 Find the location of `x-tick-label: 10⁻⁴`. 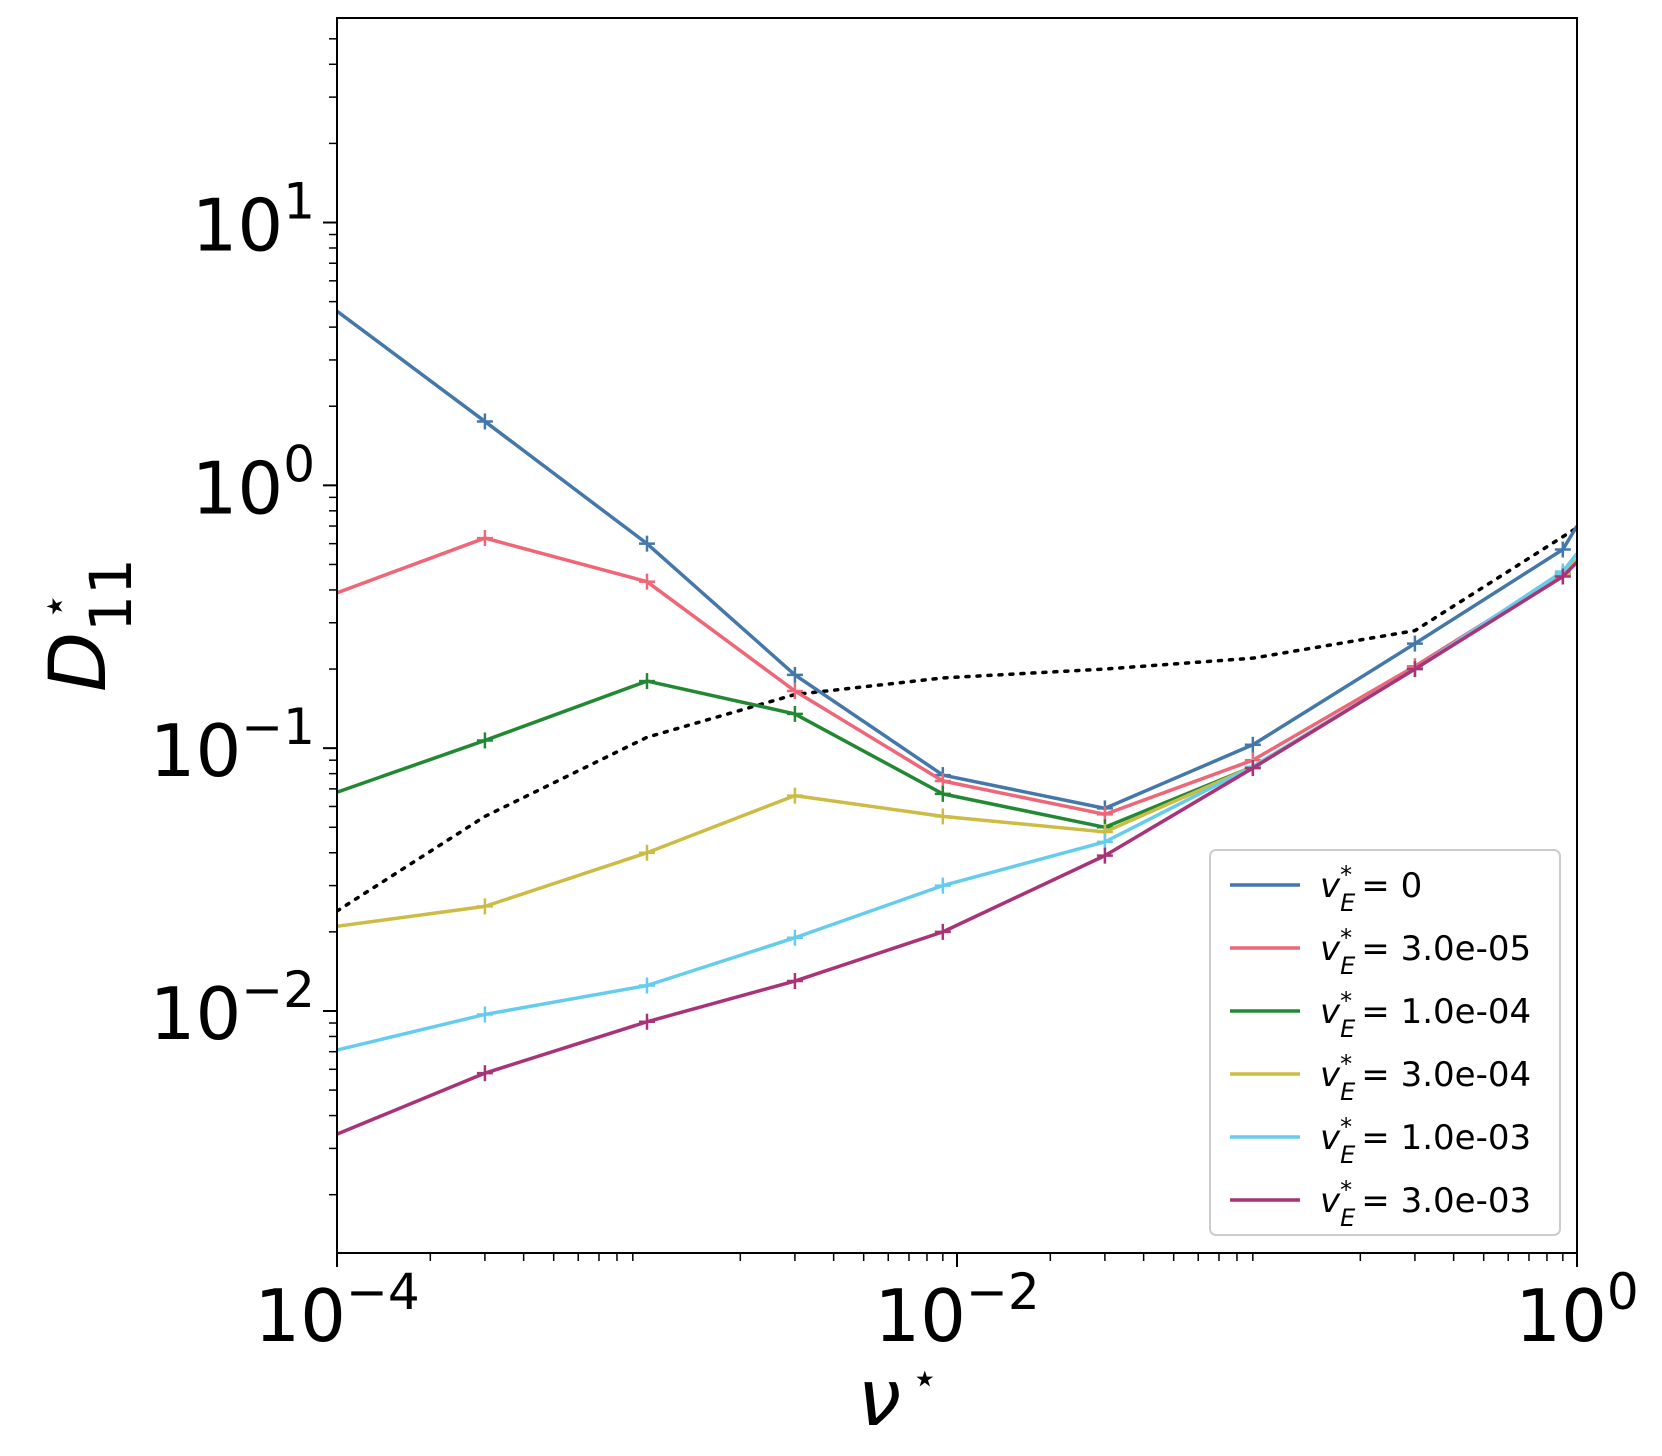

x-tick-label: 10⁻⁴ is located at coordinates (336, 1310).